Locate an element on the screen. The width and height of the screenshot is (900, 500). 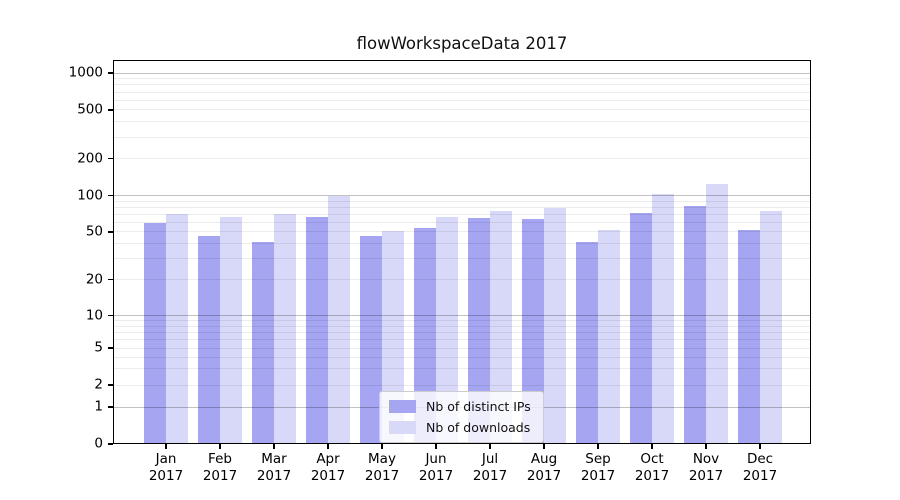
bar-distinct-ips-dec is located at coordinates (749, 336).